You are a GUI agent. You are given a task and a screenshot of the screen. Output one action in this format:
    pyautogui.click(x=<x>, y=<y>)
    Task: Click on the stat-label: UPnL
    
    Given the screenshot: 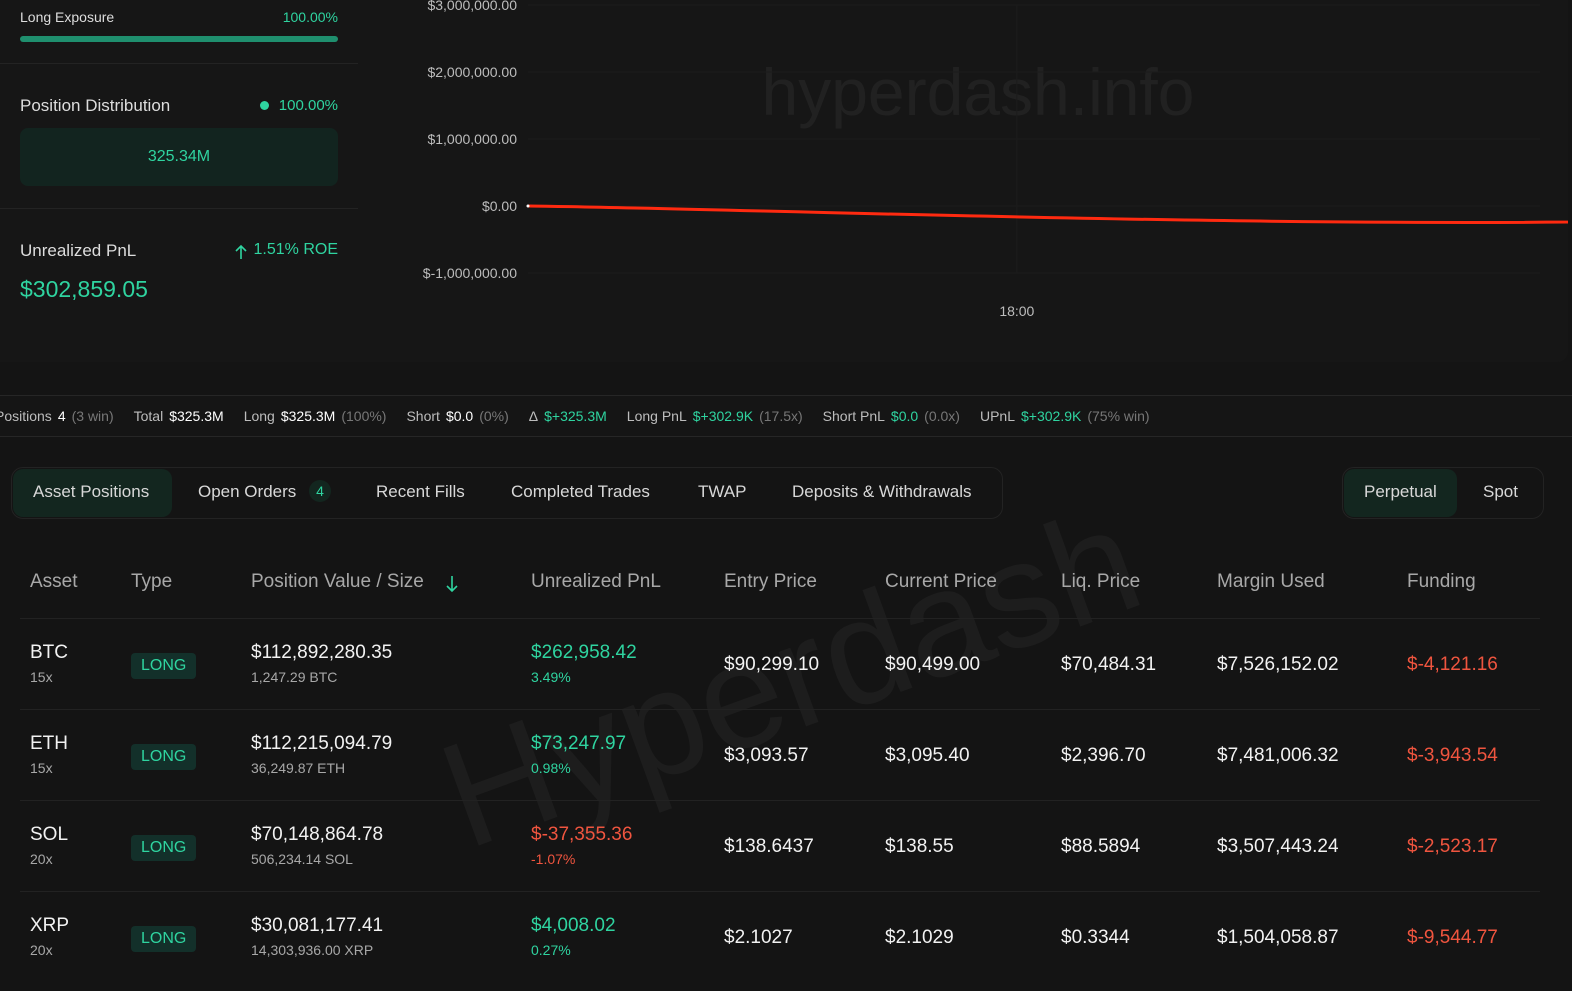 What is the action you would take?
    pyautogui.click(x=997, y=416)
    